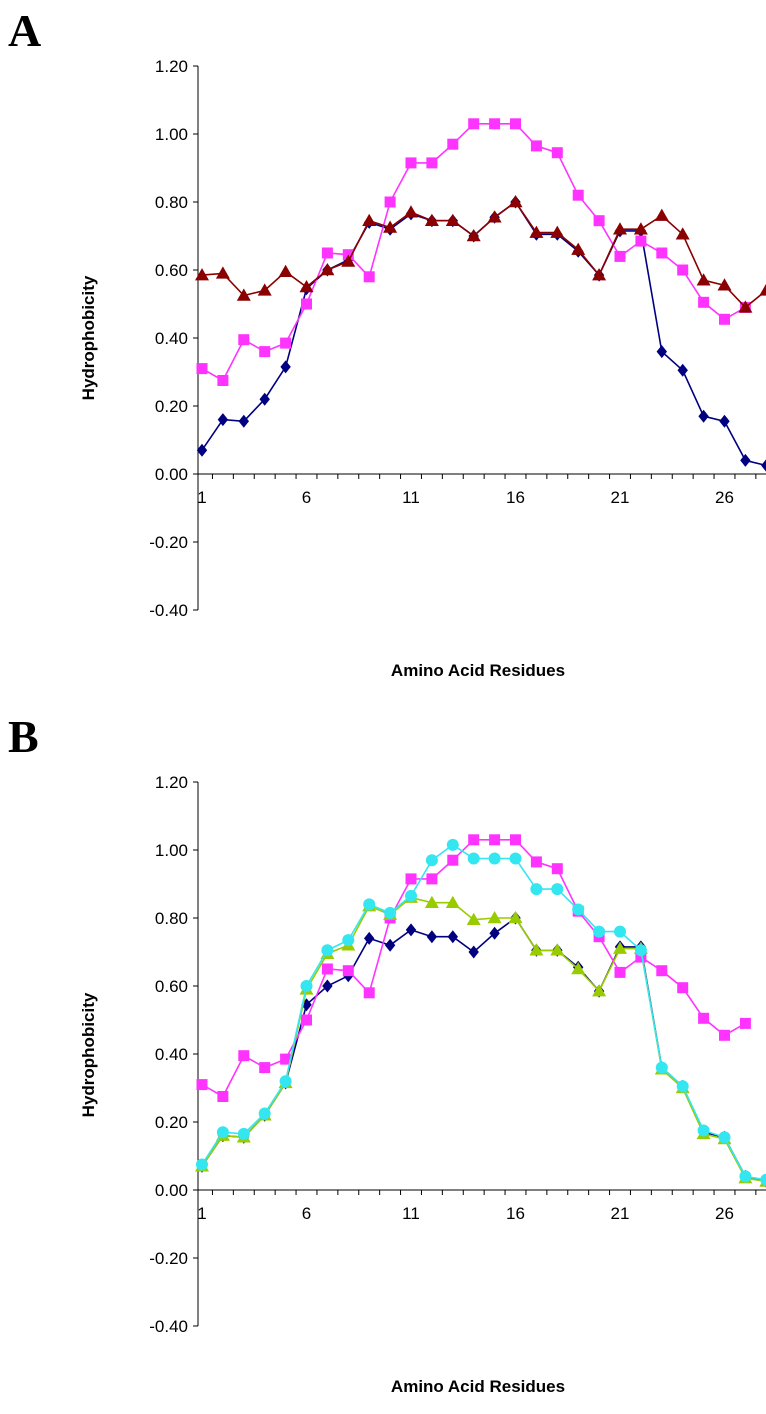 This screenshot has height=1414, width=766. What do you see at coordinates (88, 337) in the screenshot?
I see `panel-a-y-axis-title: Hydrophobicity` at bounding box center [88, 337].